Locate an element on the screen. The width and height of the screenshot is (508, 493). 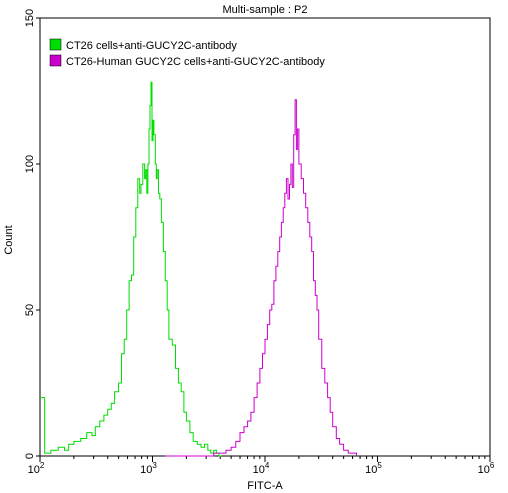
y-axis-ticks: 0 50 100 150 is located at coordinates (32, 234).